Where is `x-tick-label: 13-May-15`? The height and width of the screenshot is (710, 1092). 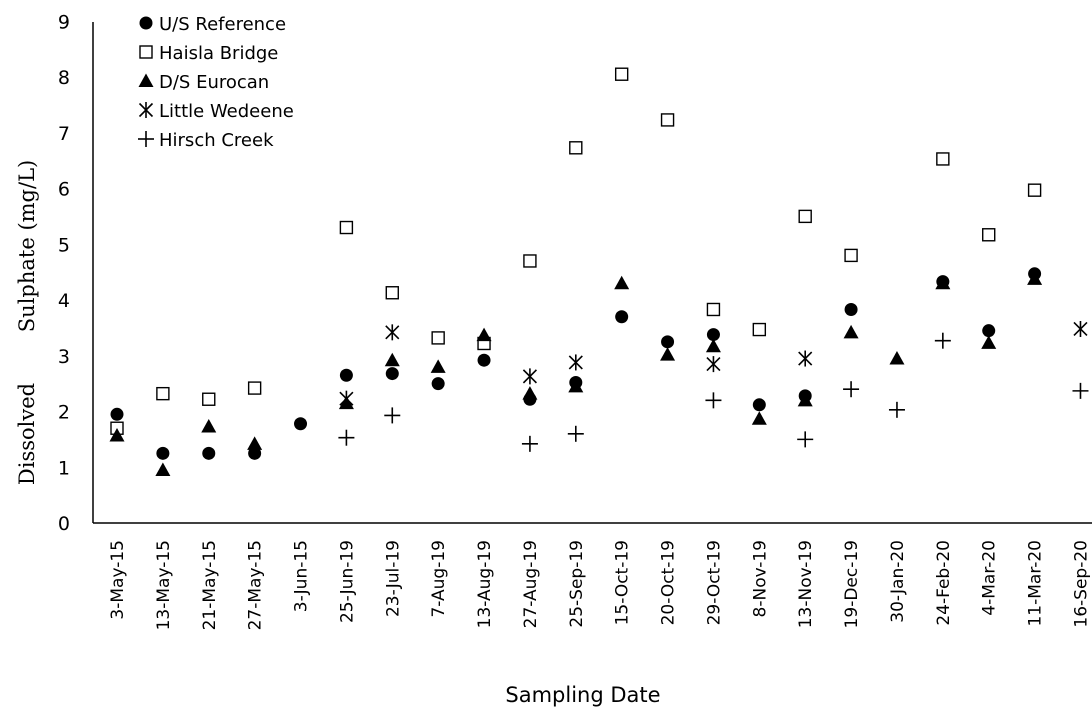
x-tick-label: 13-May-15 is located at coordinates (164, 585).